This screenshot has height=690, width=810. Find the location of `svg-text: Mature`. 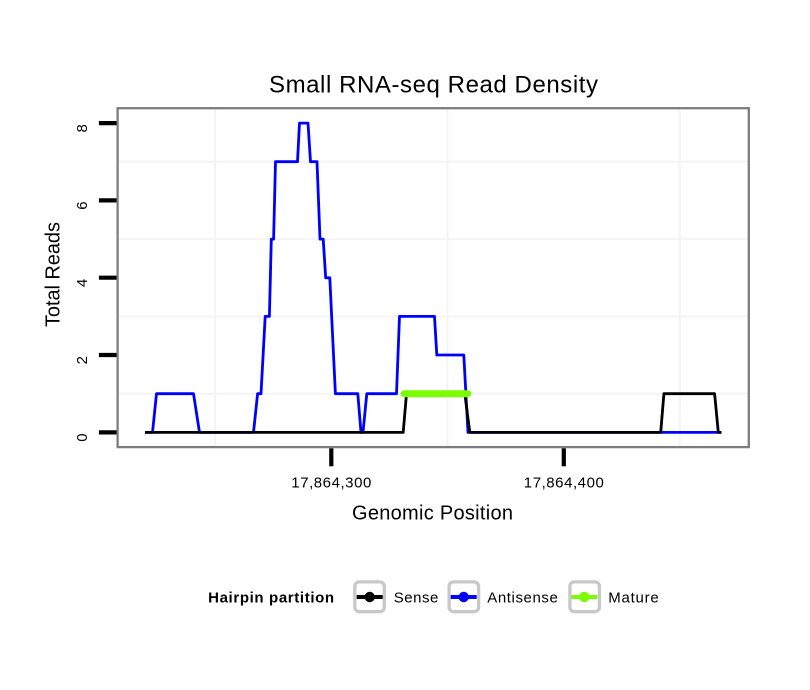

svg-text: Mature is located at coordinates (633, 598).